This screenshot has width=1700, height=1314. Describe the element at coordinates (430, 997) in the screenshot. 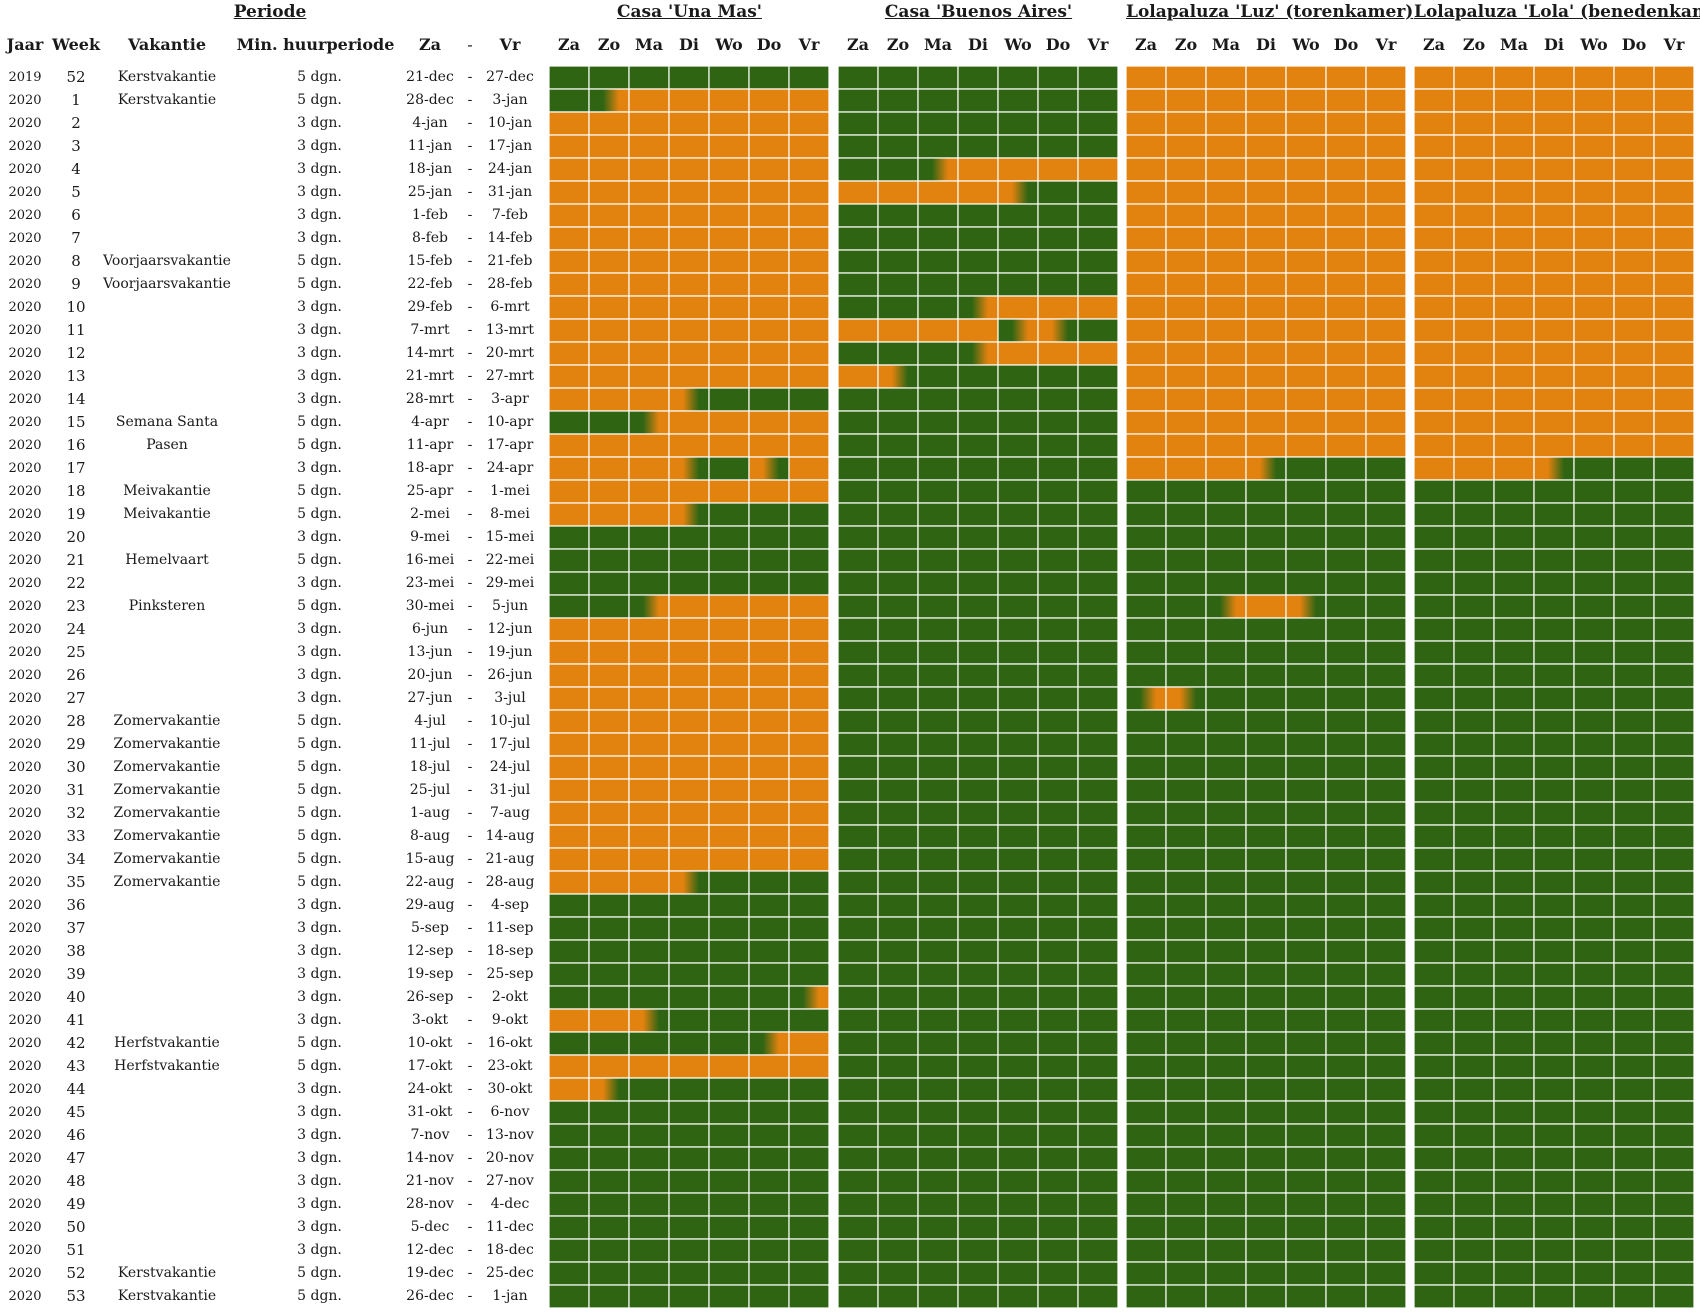

I see `start-date-cell: 26-sep` at that location.